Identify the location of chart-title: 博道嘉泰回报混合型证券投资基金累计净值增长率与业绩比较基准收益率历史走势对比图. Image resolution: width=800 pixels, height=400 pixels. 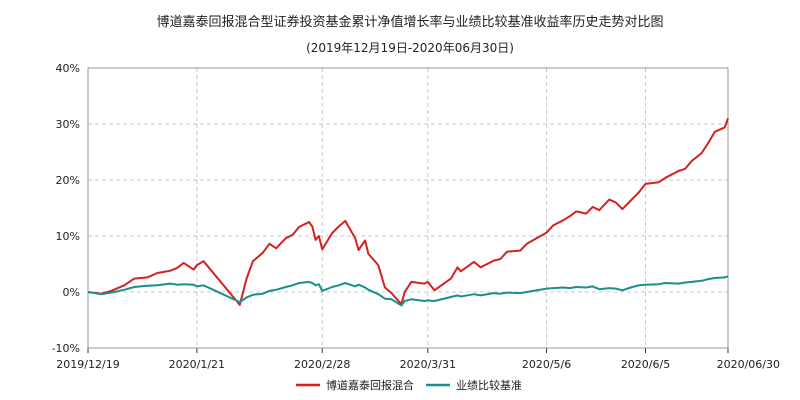
(409, 22).